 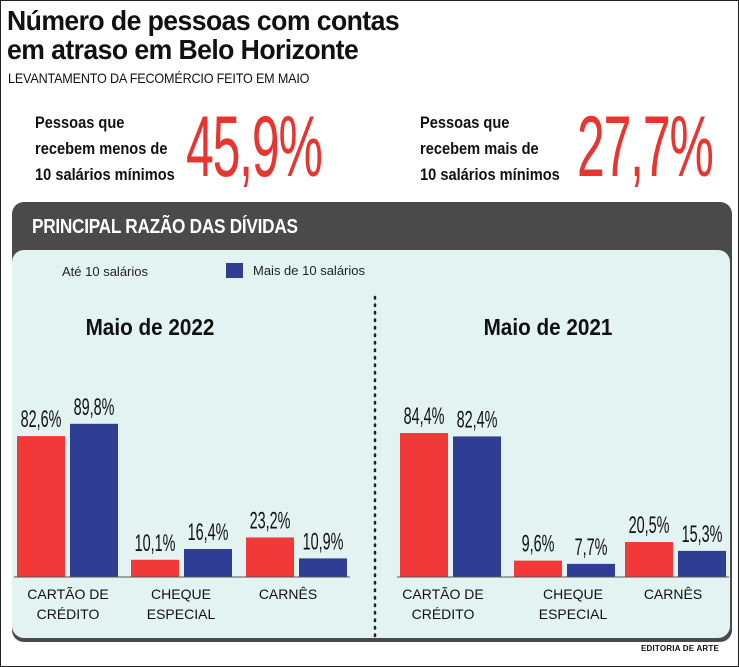 What do you see at coordinates (309, 270) in the screenshot?
I see `legend-label-above-10: Mais de 10 salários` at bounding box center [309, 270].